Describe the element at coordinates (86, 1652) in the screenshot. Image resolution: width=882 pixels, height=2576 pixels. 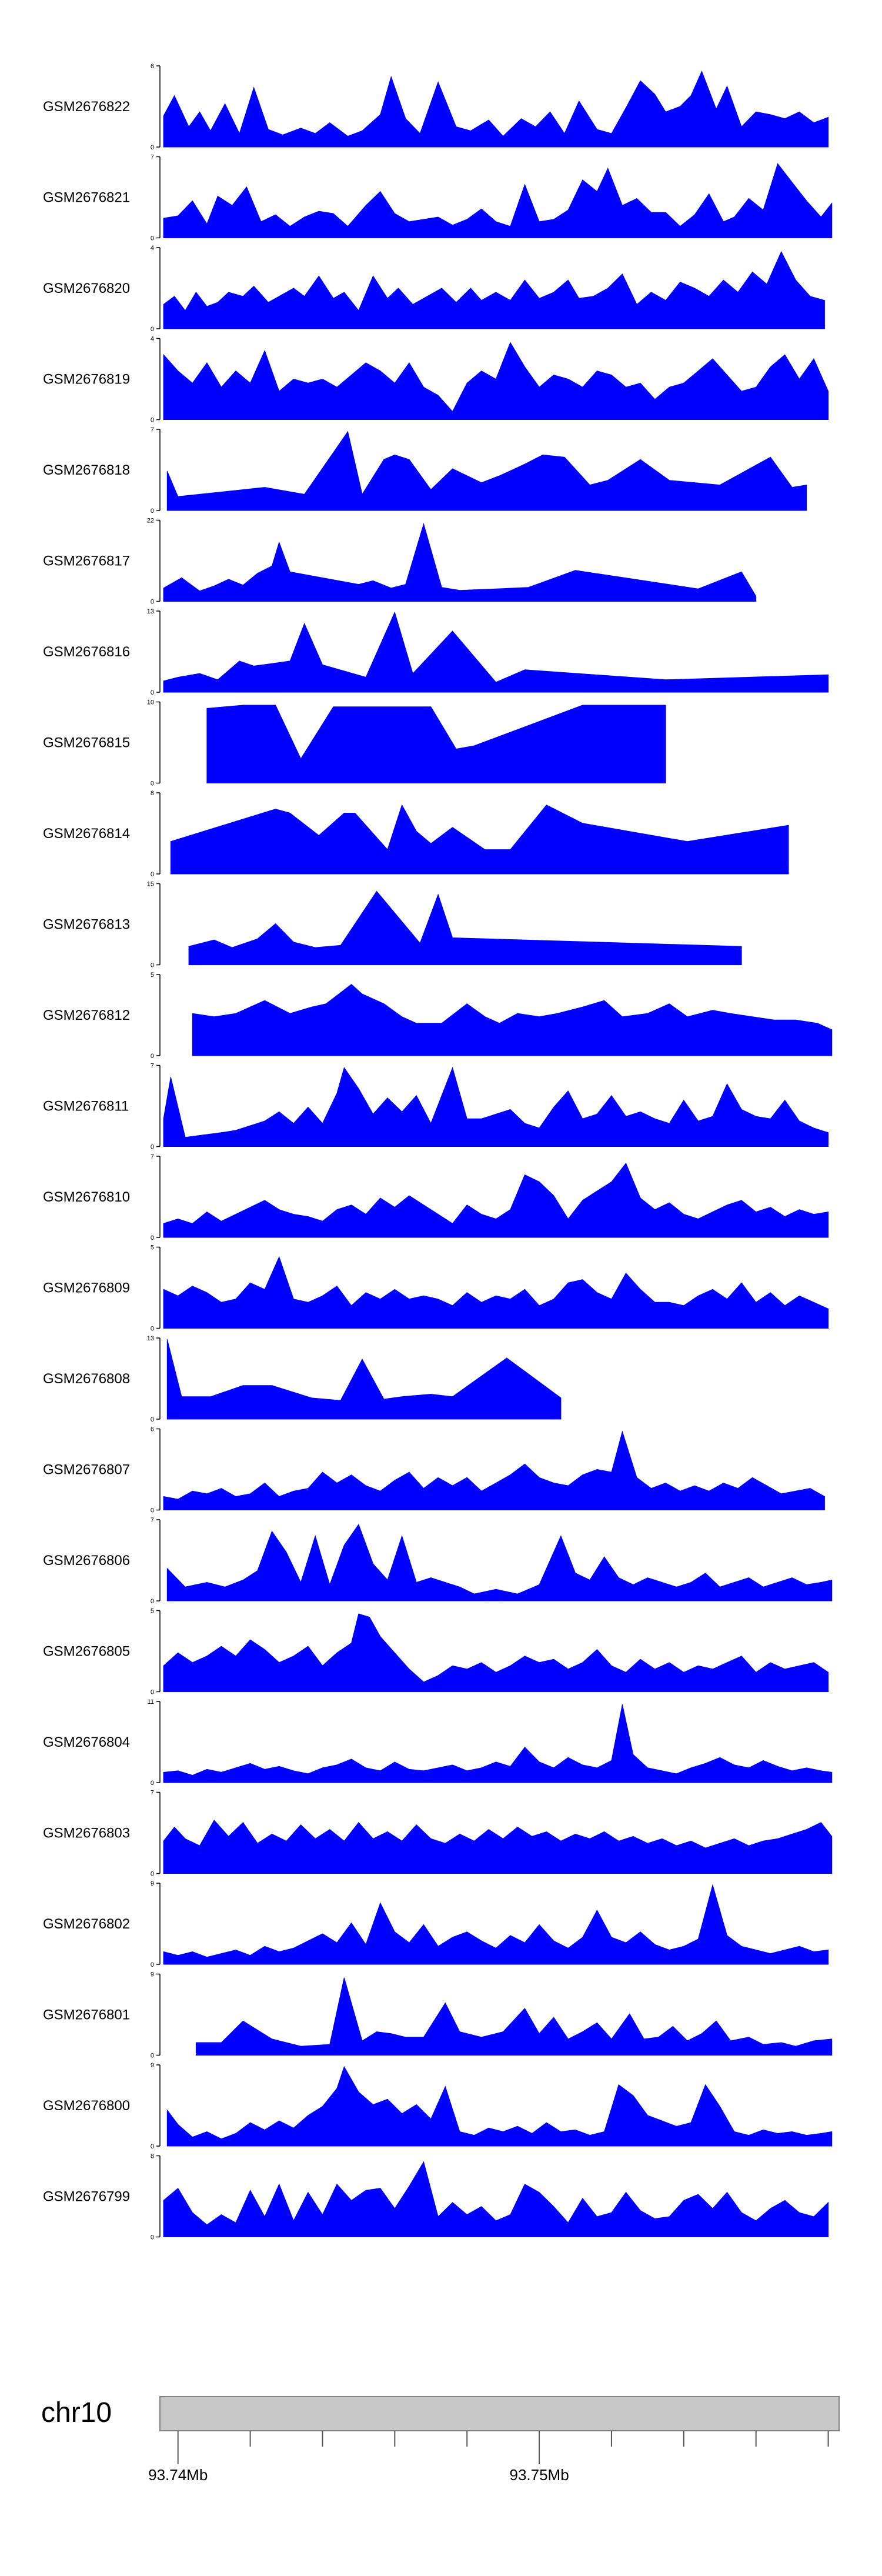
I see `track-label: GSM2676805` at that location.